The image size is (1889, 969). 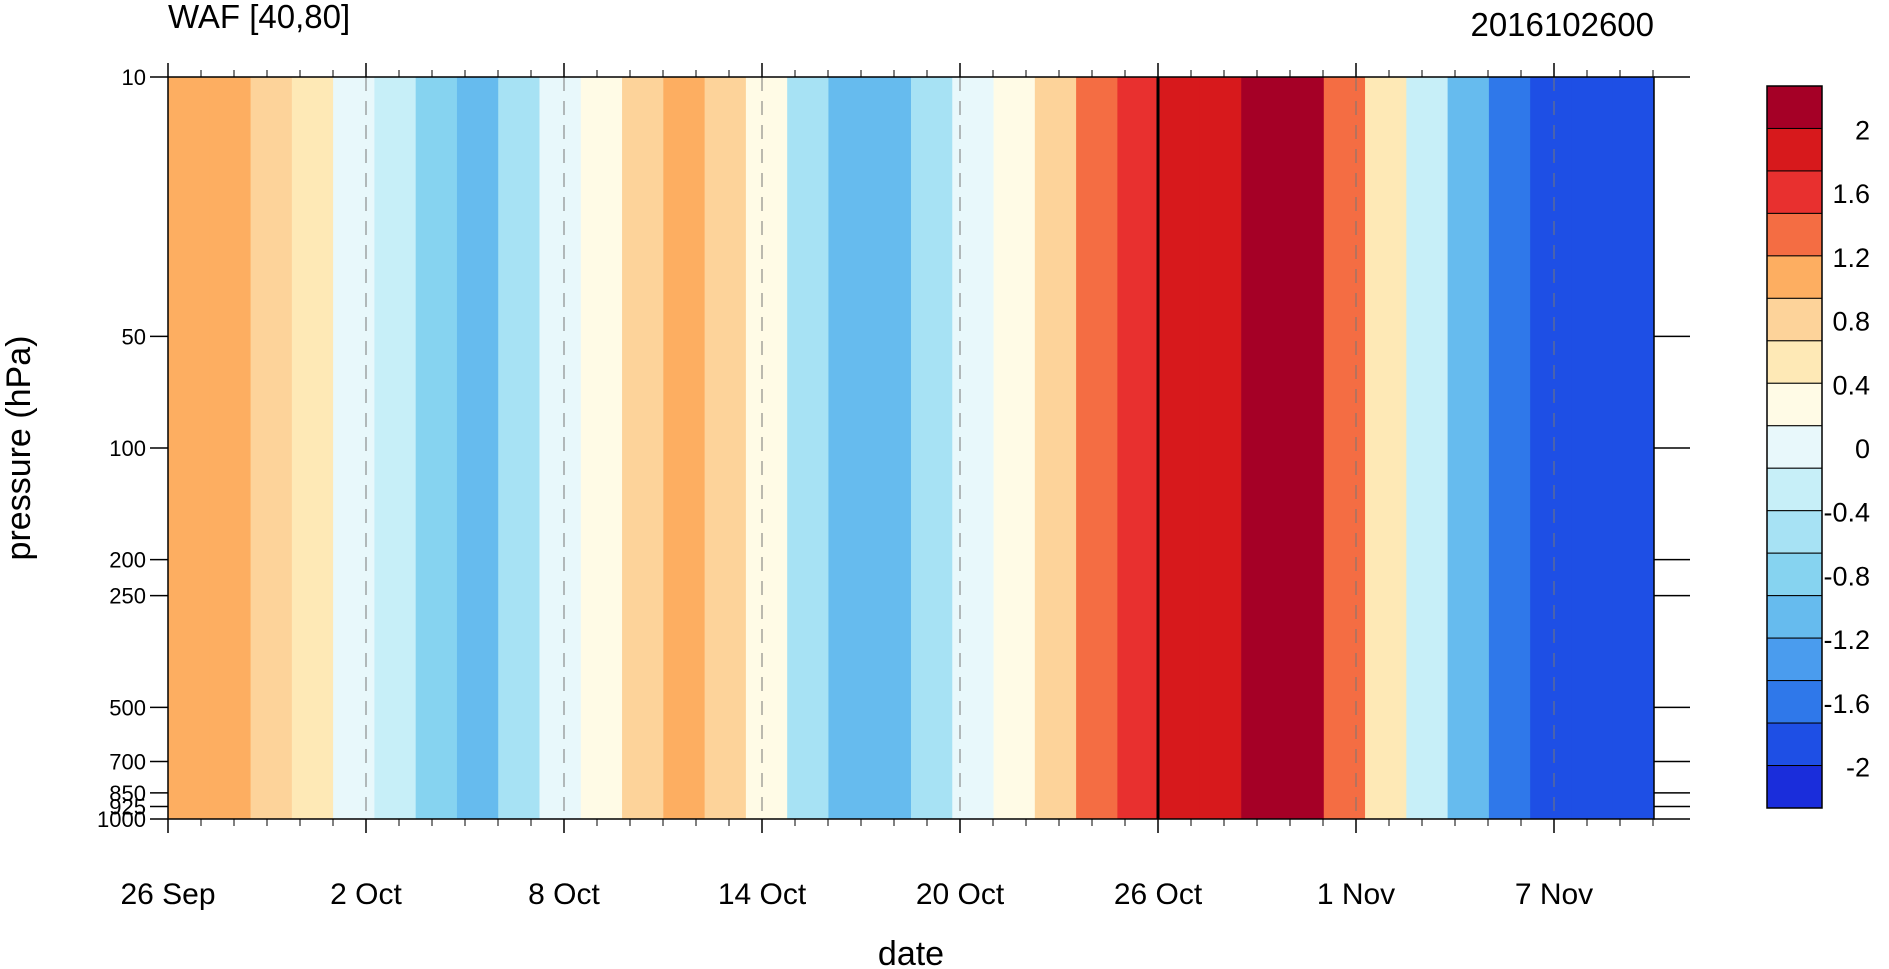 I want to click on x-tick-label: 14 Oct, so click(x=762, y=894).